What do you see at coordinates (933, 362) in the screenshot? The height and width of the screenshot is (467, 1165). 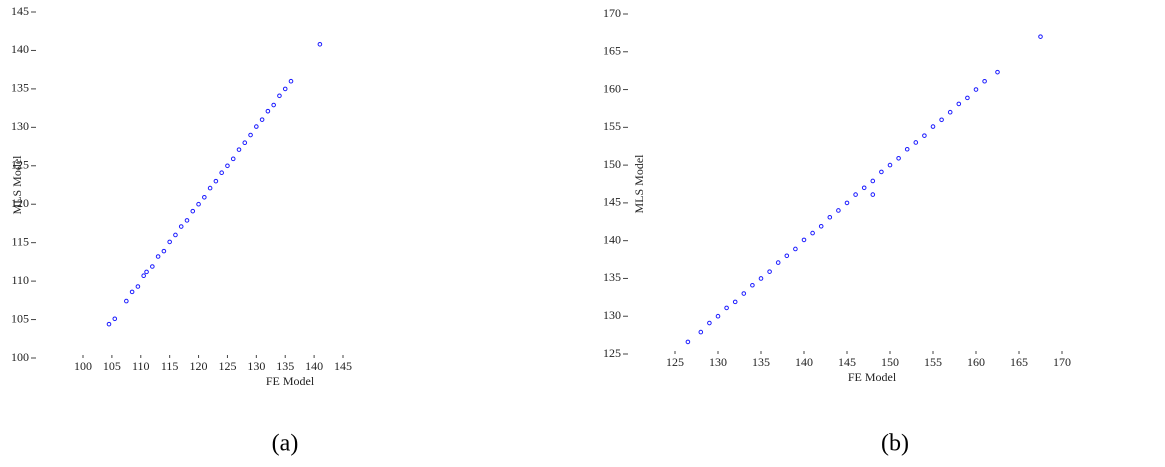 I see `x-tick-label: 155` at bounding box center [933, 362].